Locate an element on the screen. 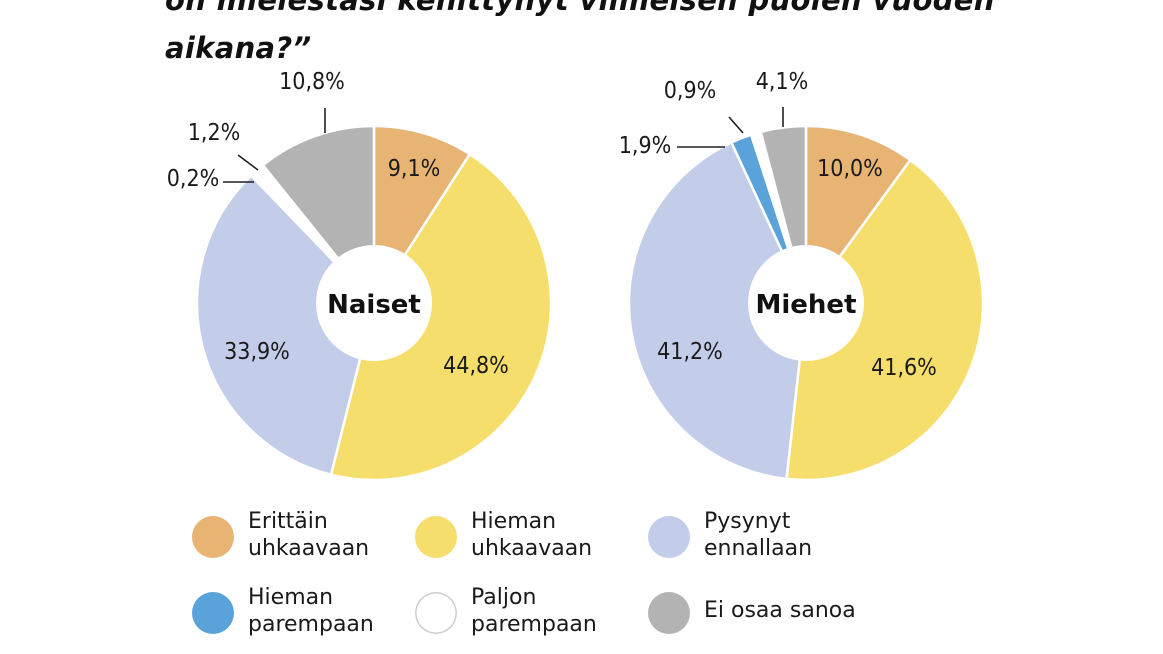  data-label-paljon_par: 1,2% is located at coordinates (214, 133).